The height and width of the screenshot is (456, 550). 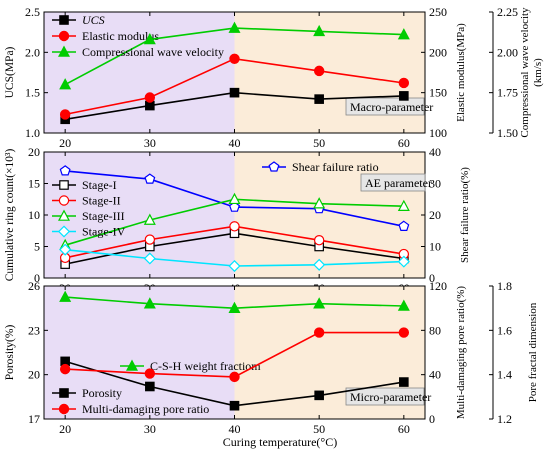 I want to click on y-axis-label-left: Porosity(%), so click(x=10, y=353).